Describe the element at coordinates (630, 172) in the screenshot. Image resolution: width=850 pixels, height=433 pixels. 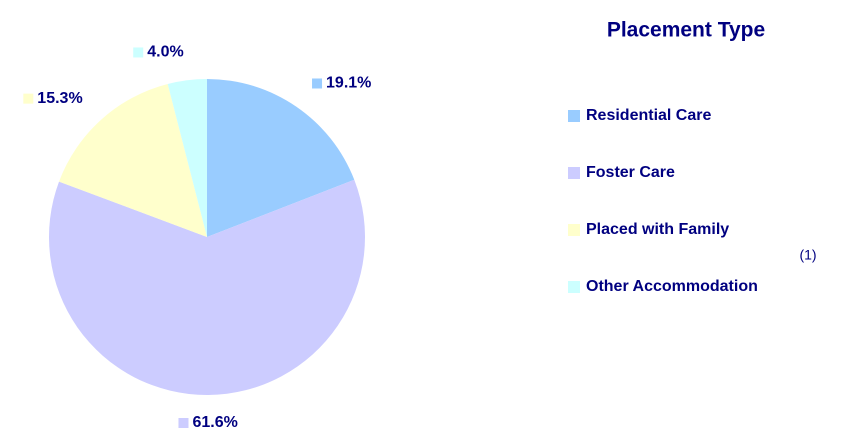
I see `legend-label: Foster Care` at that location.